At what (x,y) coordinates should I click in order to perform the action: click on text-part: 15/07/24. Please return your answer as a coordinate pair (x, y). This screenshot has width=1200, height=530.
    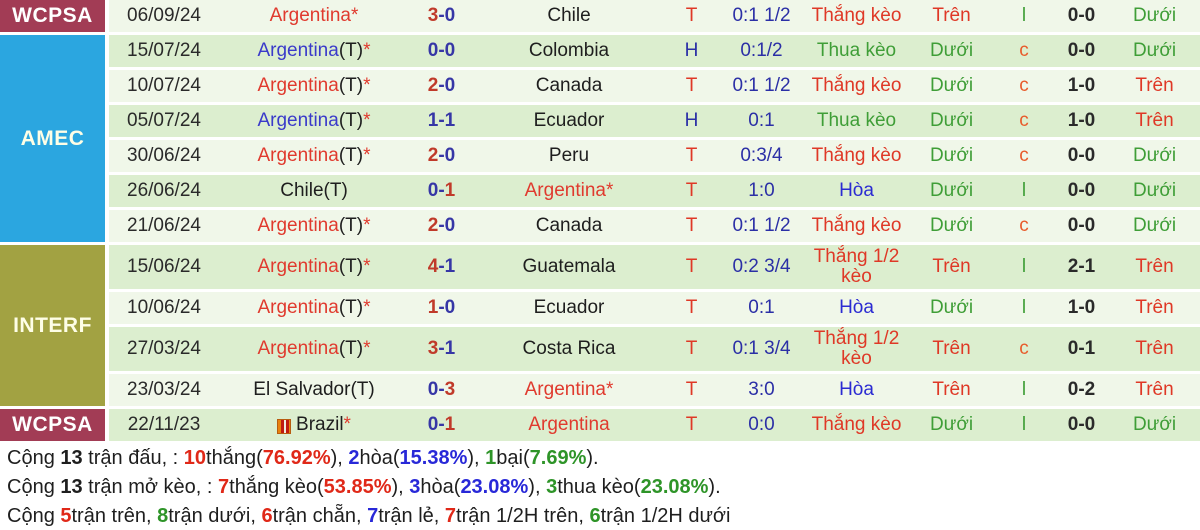
    Looking at the image, I should click on (164, 51).